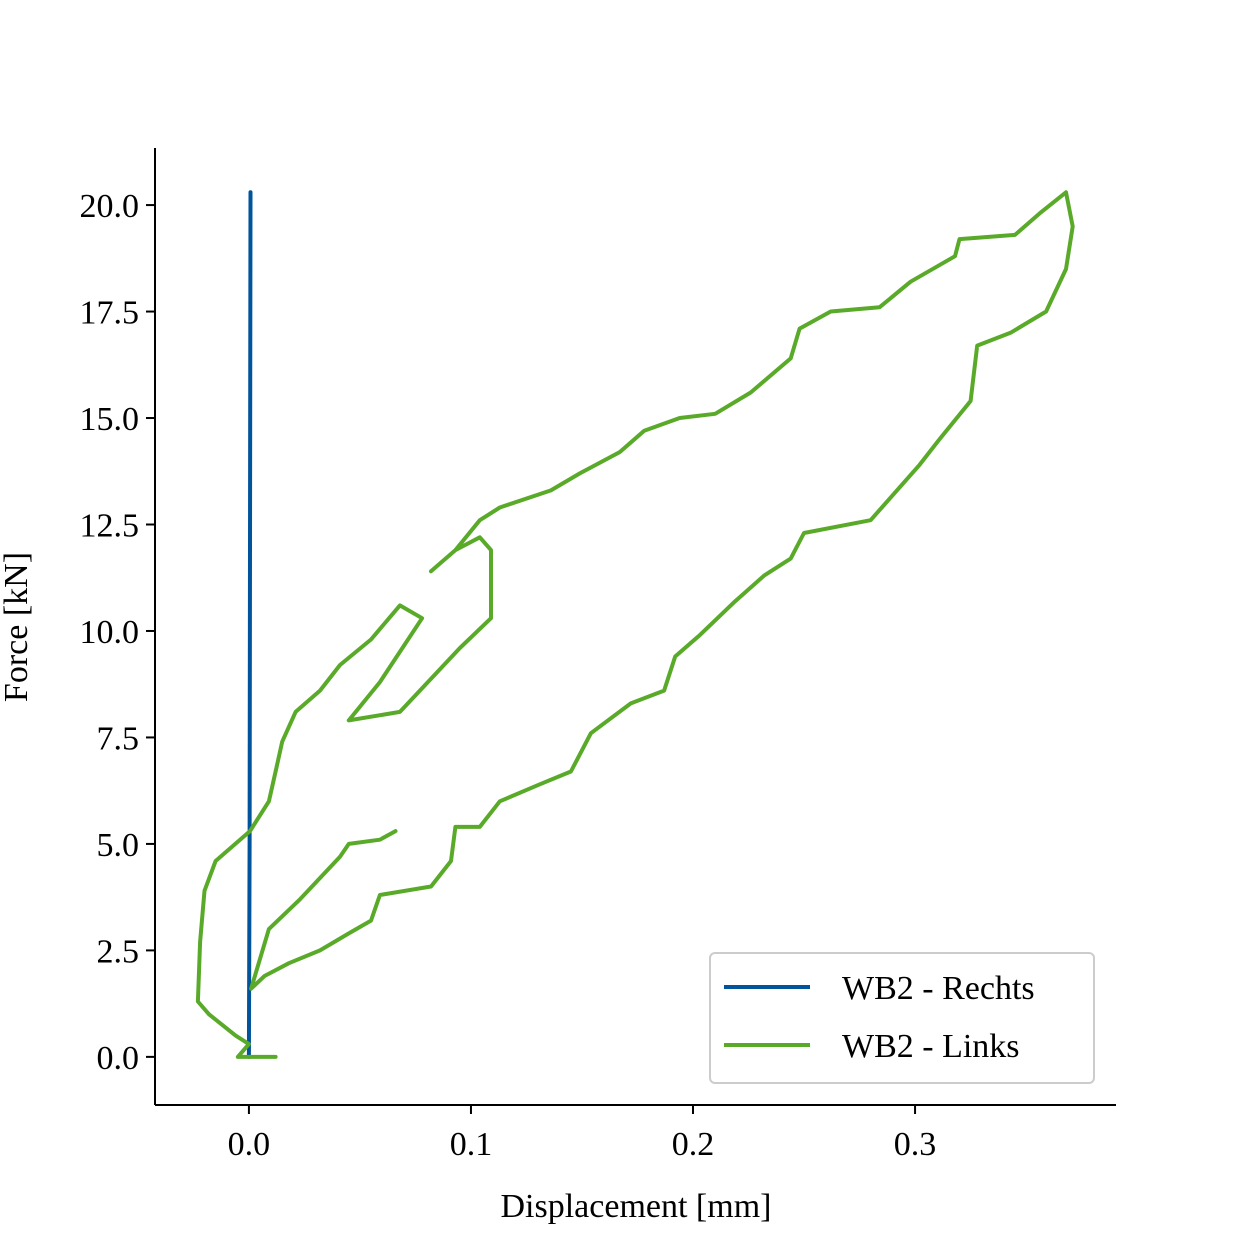 This screenshot has width=1240, height=1240. I want to click on y-tick-label: 10.0, so click(110, 632).